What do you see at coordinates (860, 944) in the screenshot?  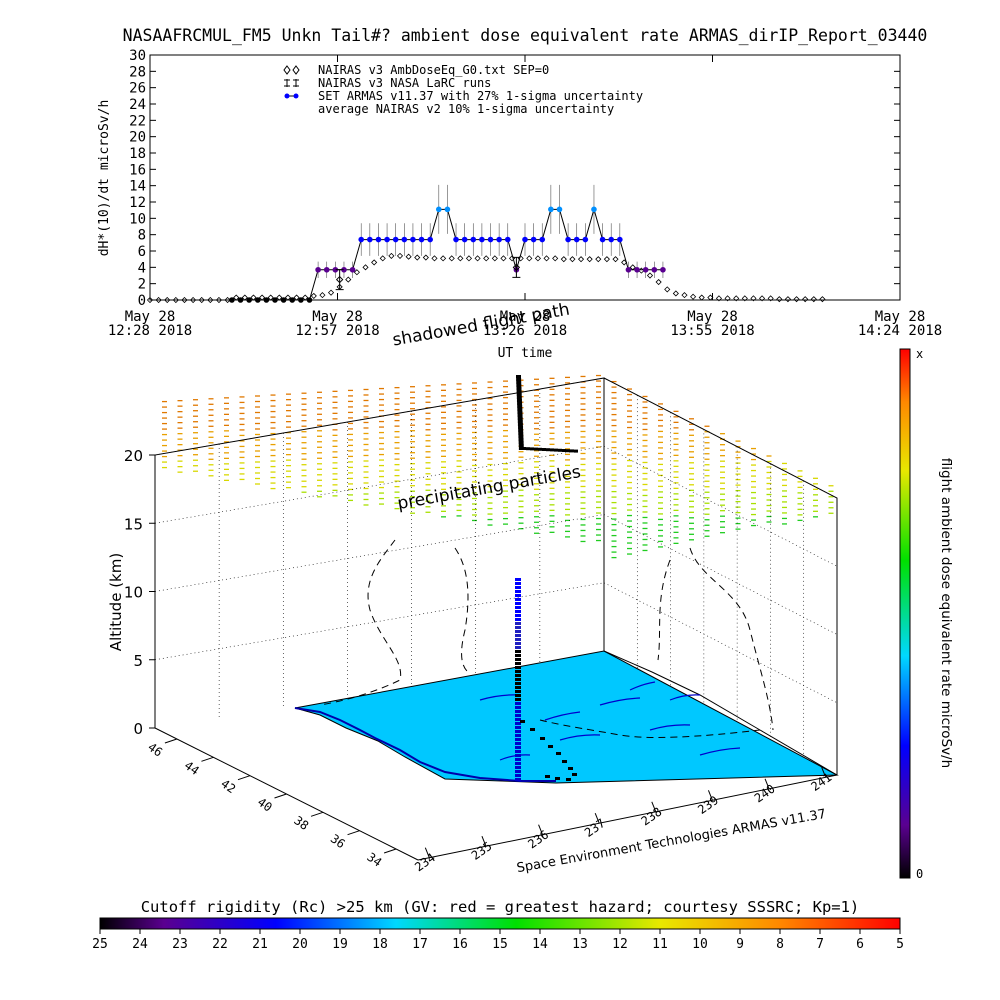 I see `rigidity-tick-label: 6` at bounding box center [860, 944].